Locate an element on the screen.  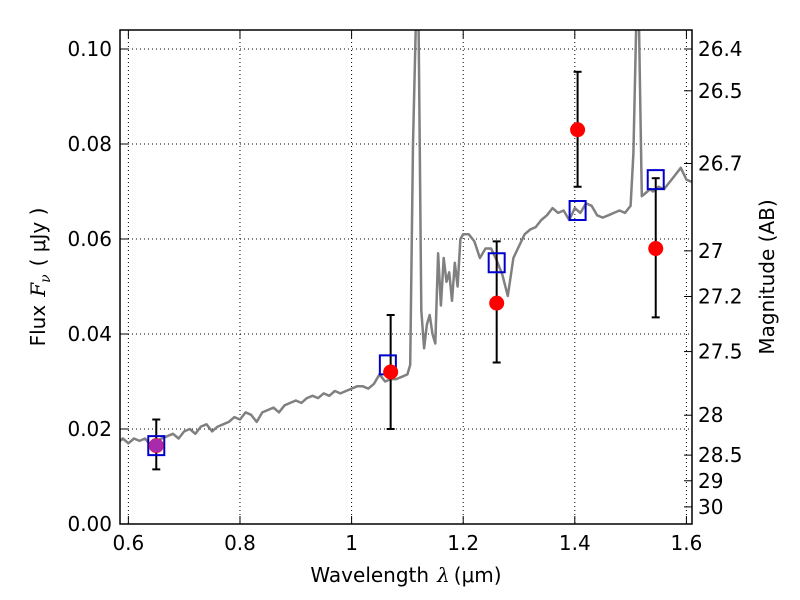
y-axis-label-prefix: Flux is located at coordinates (38, 326).